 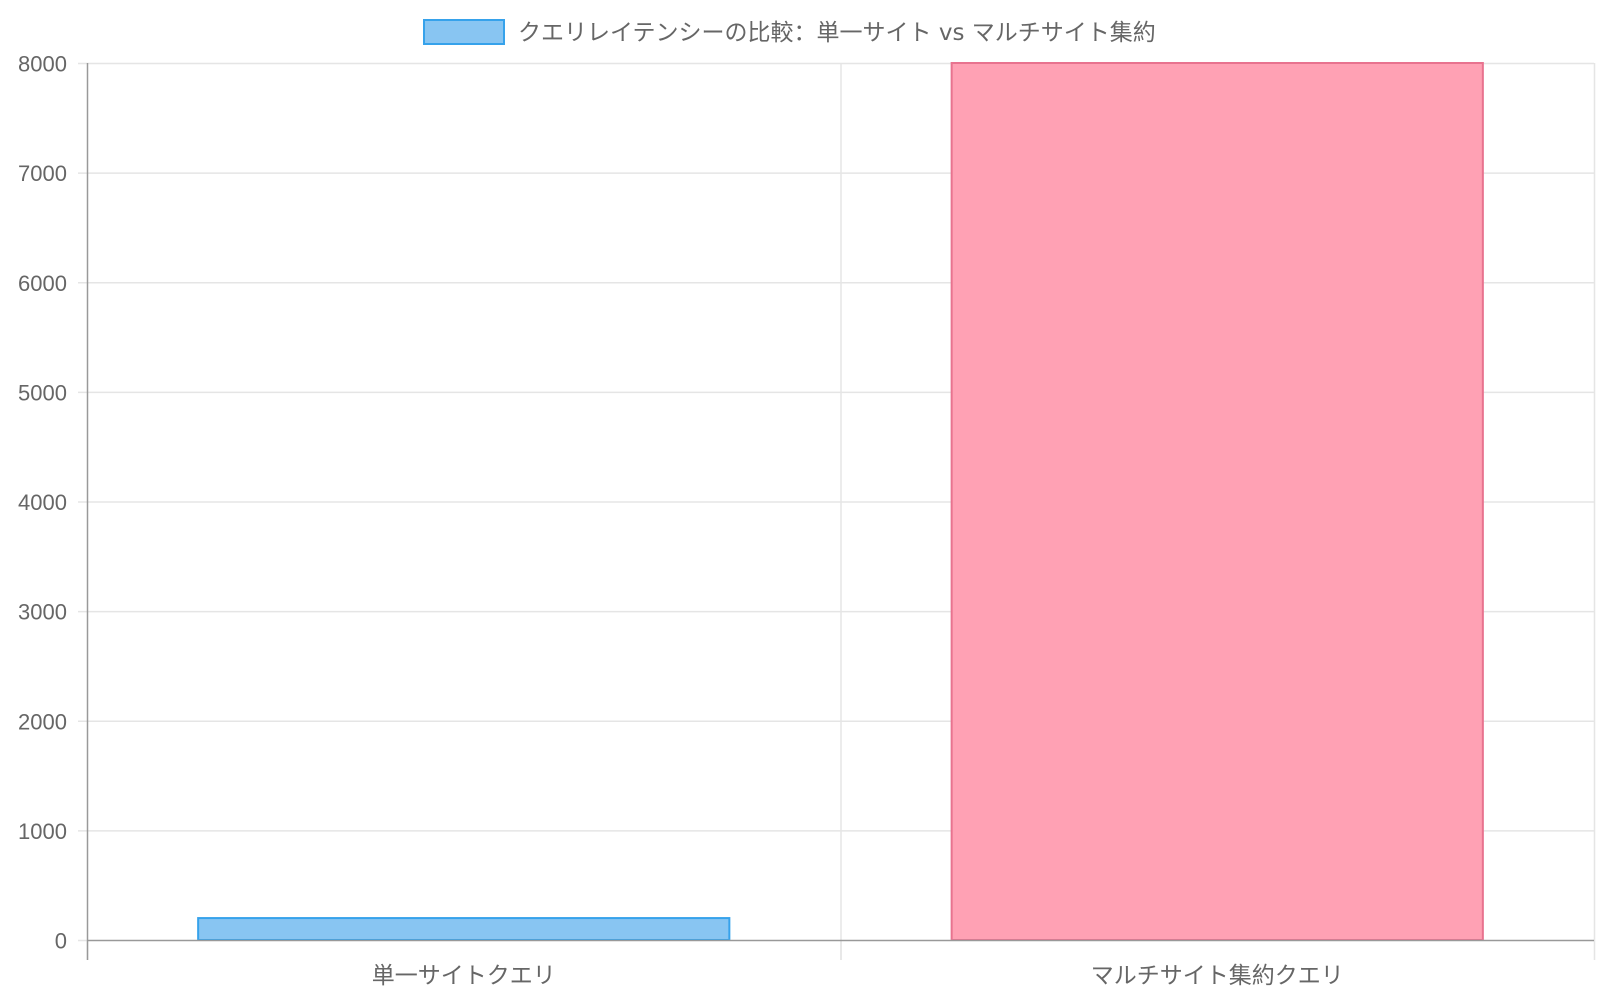 What do you see at coordinates (464, 976) in the screenshot?
I see `x-category-label: 単一サイトクエリ` at bounding box center [464, 976].